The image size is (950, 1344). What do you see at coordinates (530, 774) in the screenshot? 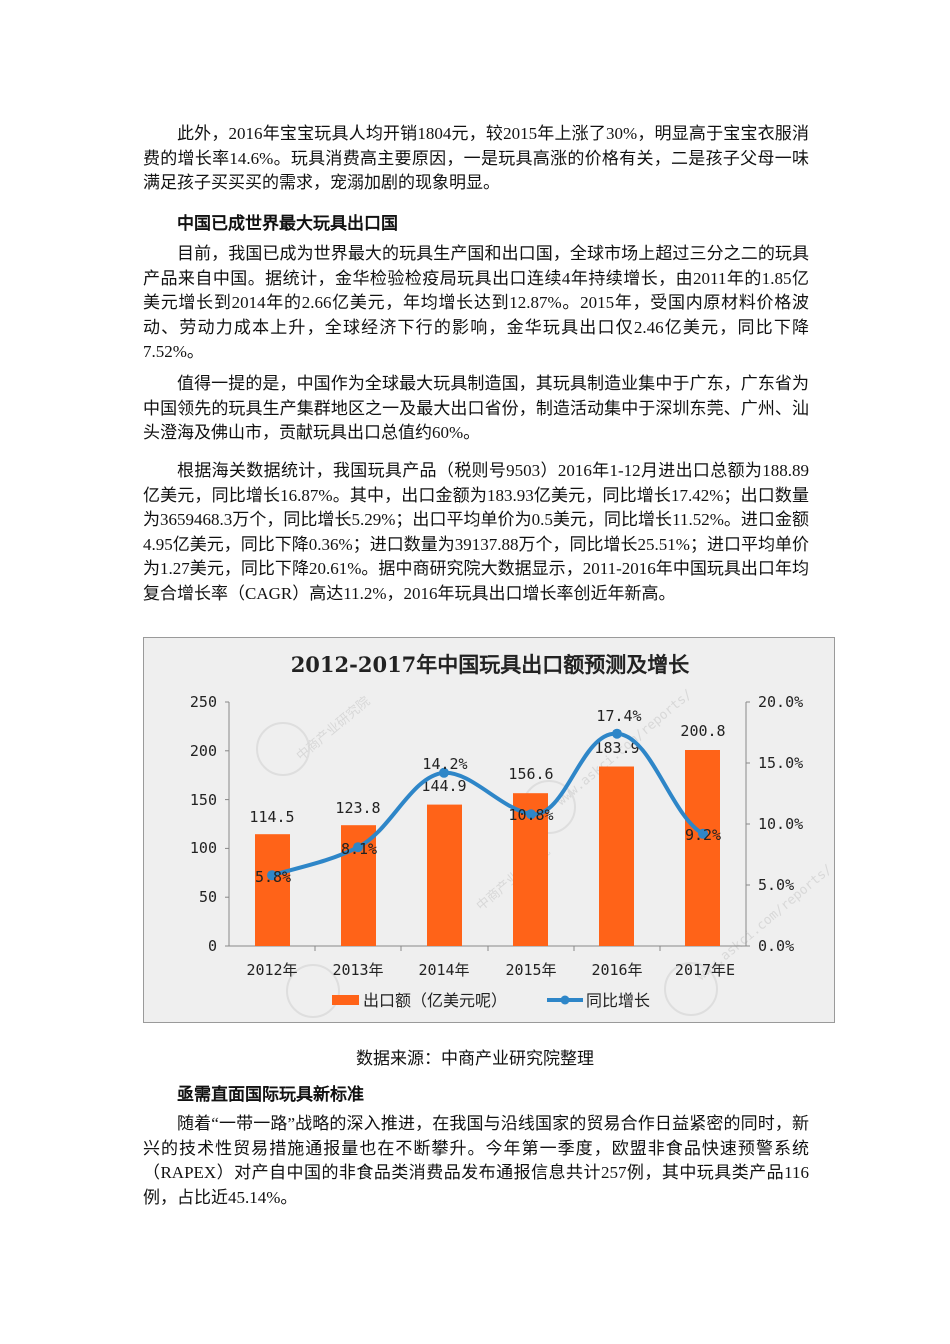
I see `bar-label-2015: 156.6` at bounding box center [530, 774].